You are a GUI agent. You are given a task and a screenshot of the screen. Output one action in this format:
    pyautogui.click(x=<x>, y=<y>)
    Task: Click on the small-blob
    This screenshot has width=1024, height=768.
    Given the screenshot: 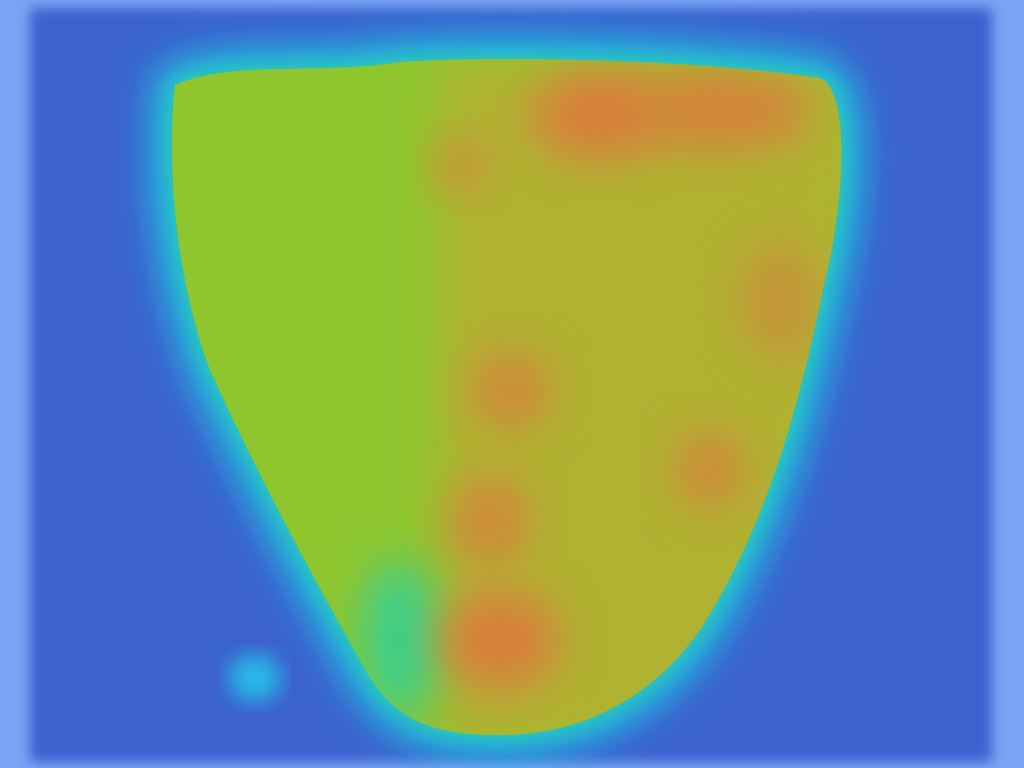 What is the action you would take?
    pyautogui.click(x=255, y=678)
    